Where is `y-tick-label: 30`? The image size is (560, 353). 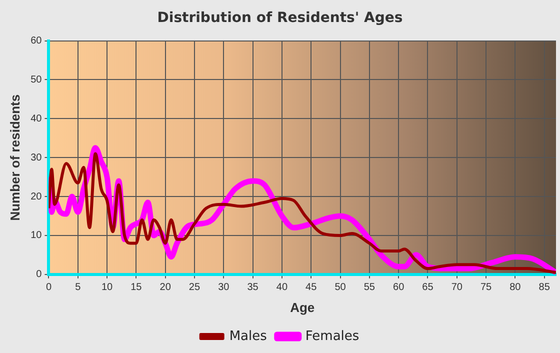 y-tick-label: 30 is located at coordinates (36, 158).